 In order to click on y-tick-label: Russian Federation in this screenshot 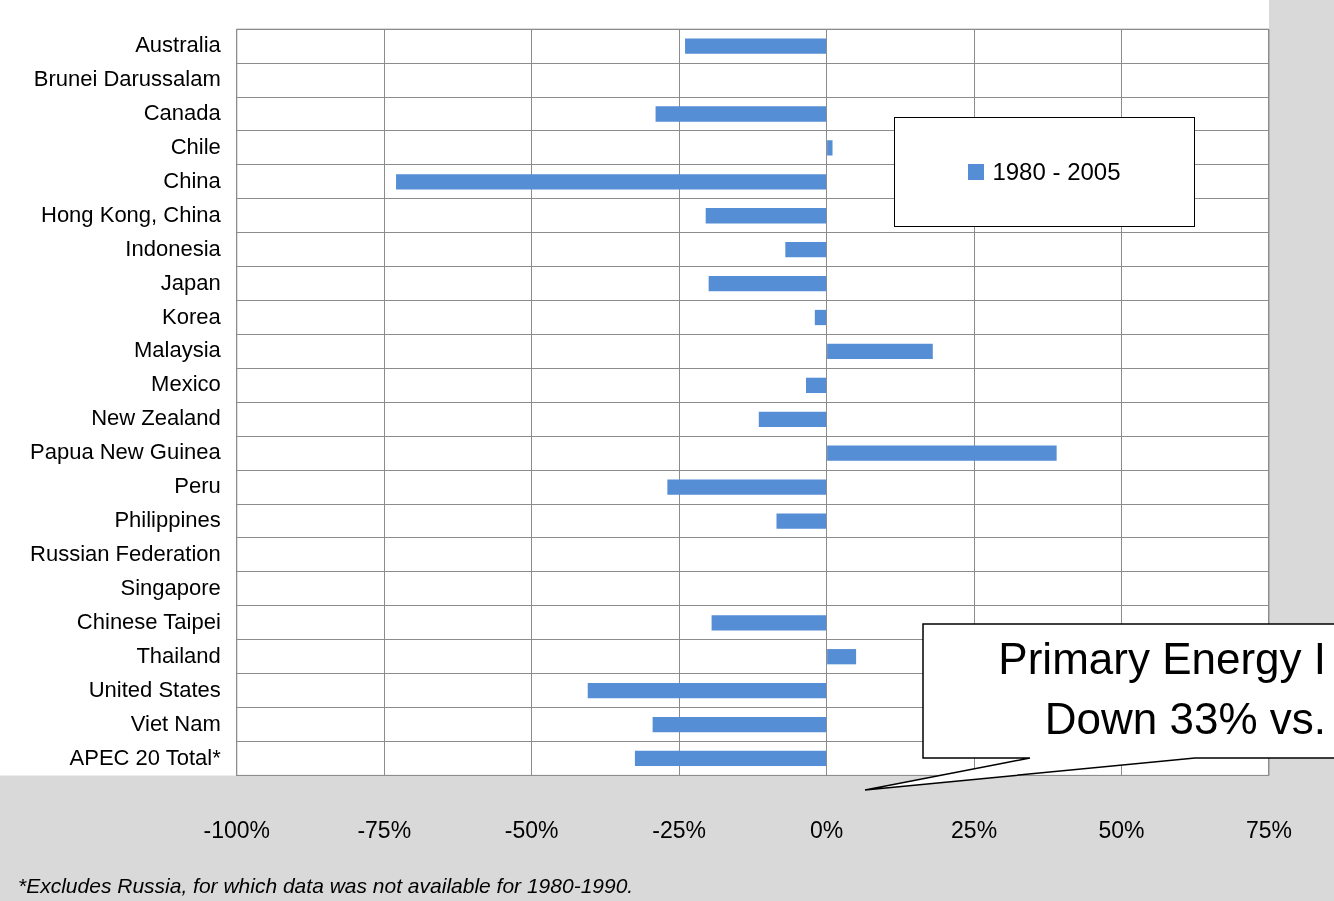, I will do `click(125, 553)`.